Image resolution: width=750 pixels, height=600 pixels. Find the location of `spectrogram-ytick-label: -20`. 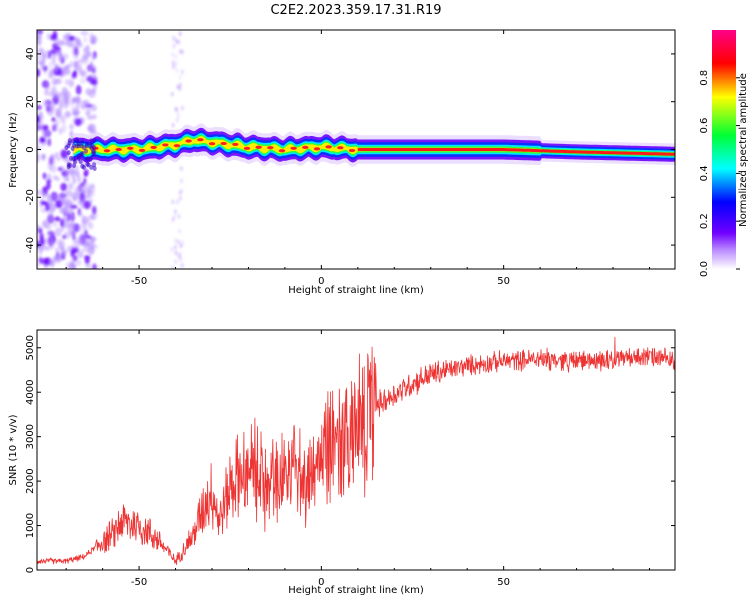

spectrogram-ytick-label: -20 is located at coordinates (30, 197).